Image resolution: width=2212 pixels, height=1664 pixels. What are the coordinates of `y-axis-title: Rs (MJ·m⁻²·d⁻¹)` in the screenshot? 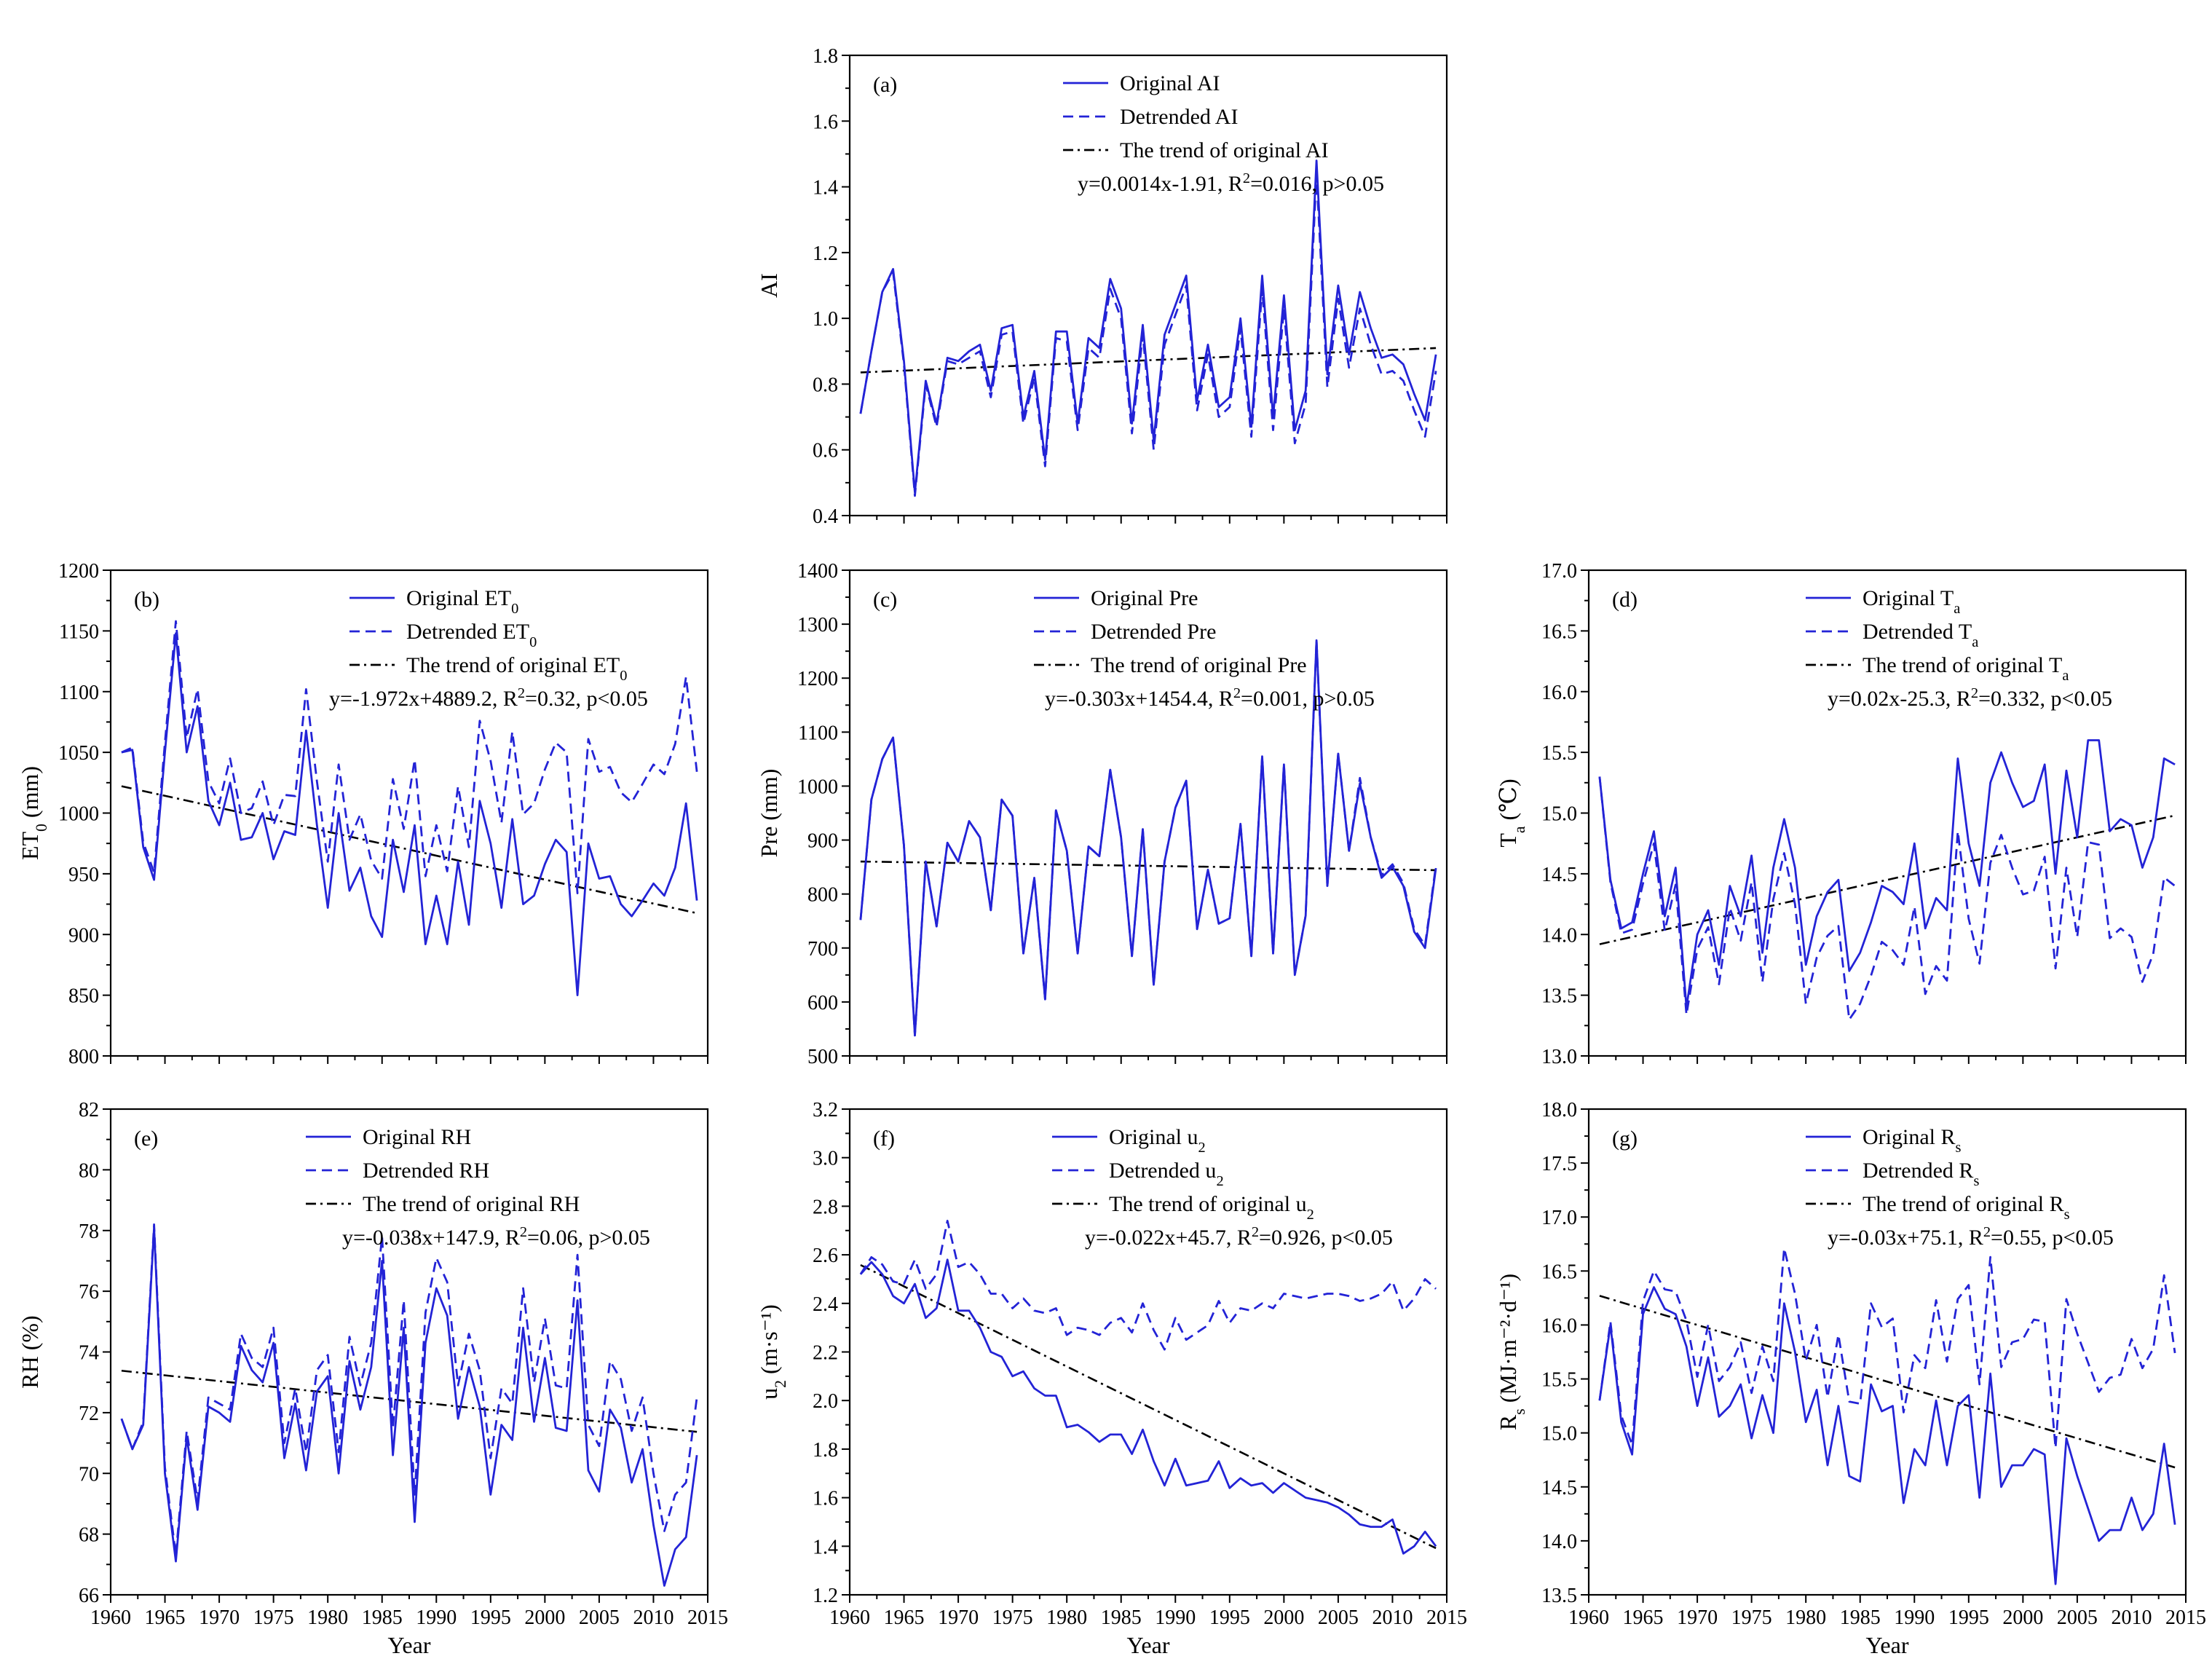 It's located at (1511, 1352).